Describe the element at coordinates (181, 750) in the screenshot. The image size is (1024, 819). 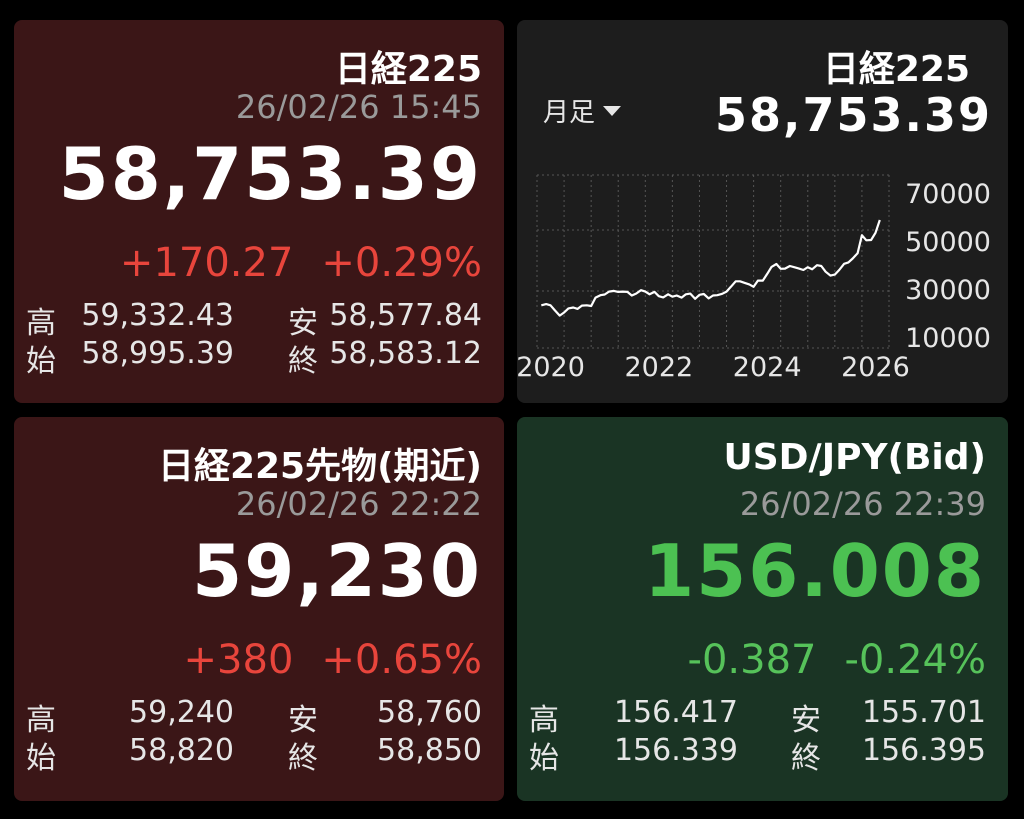
I see `open-value: 58,820` at that location.